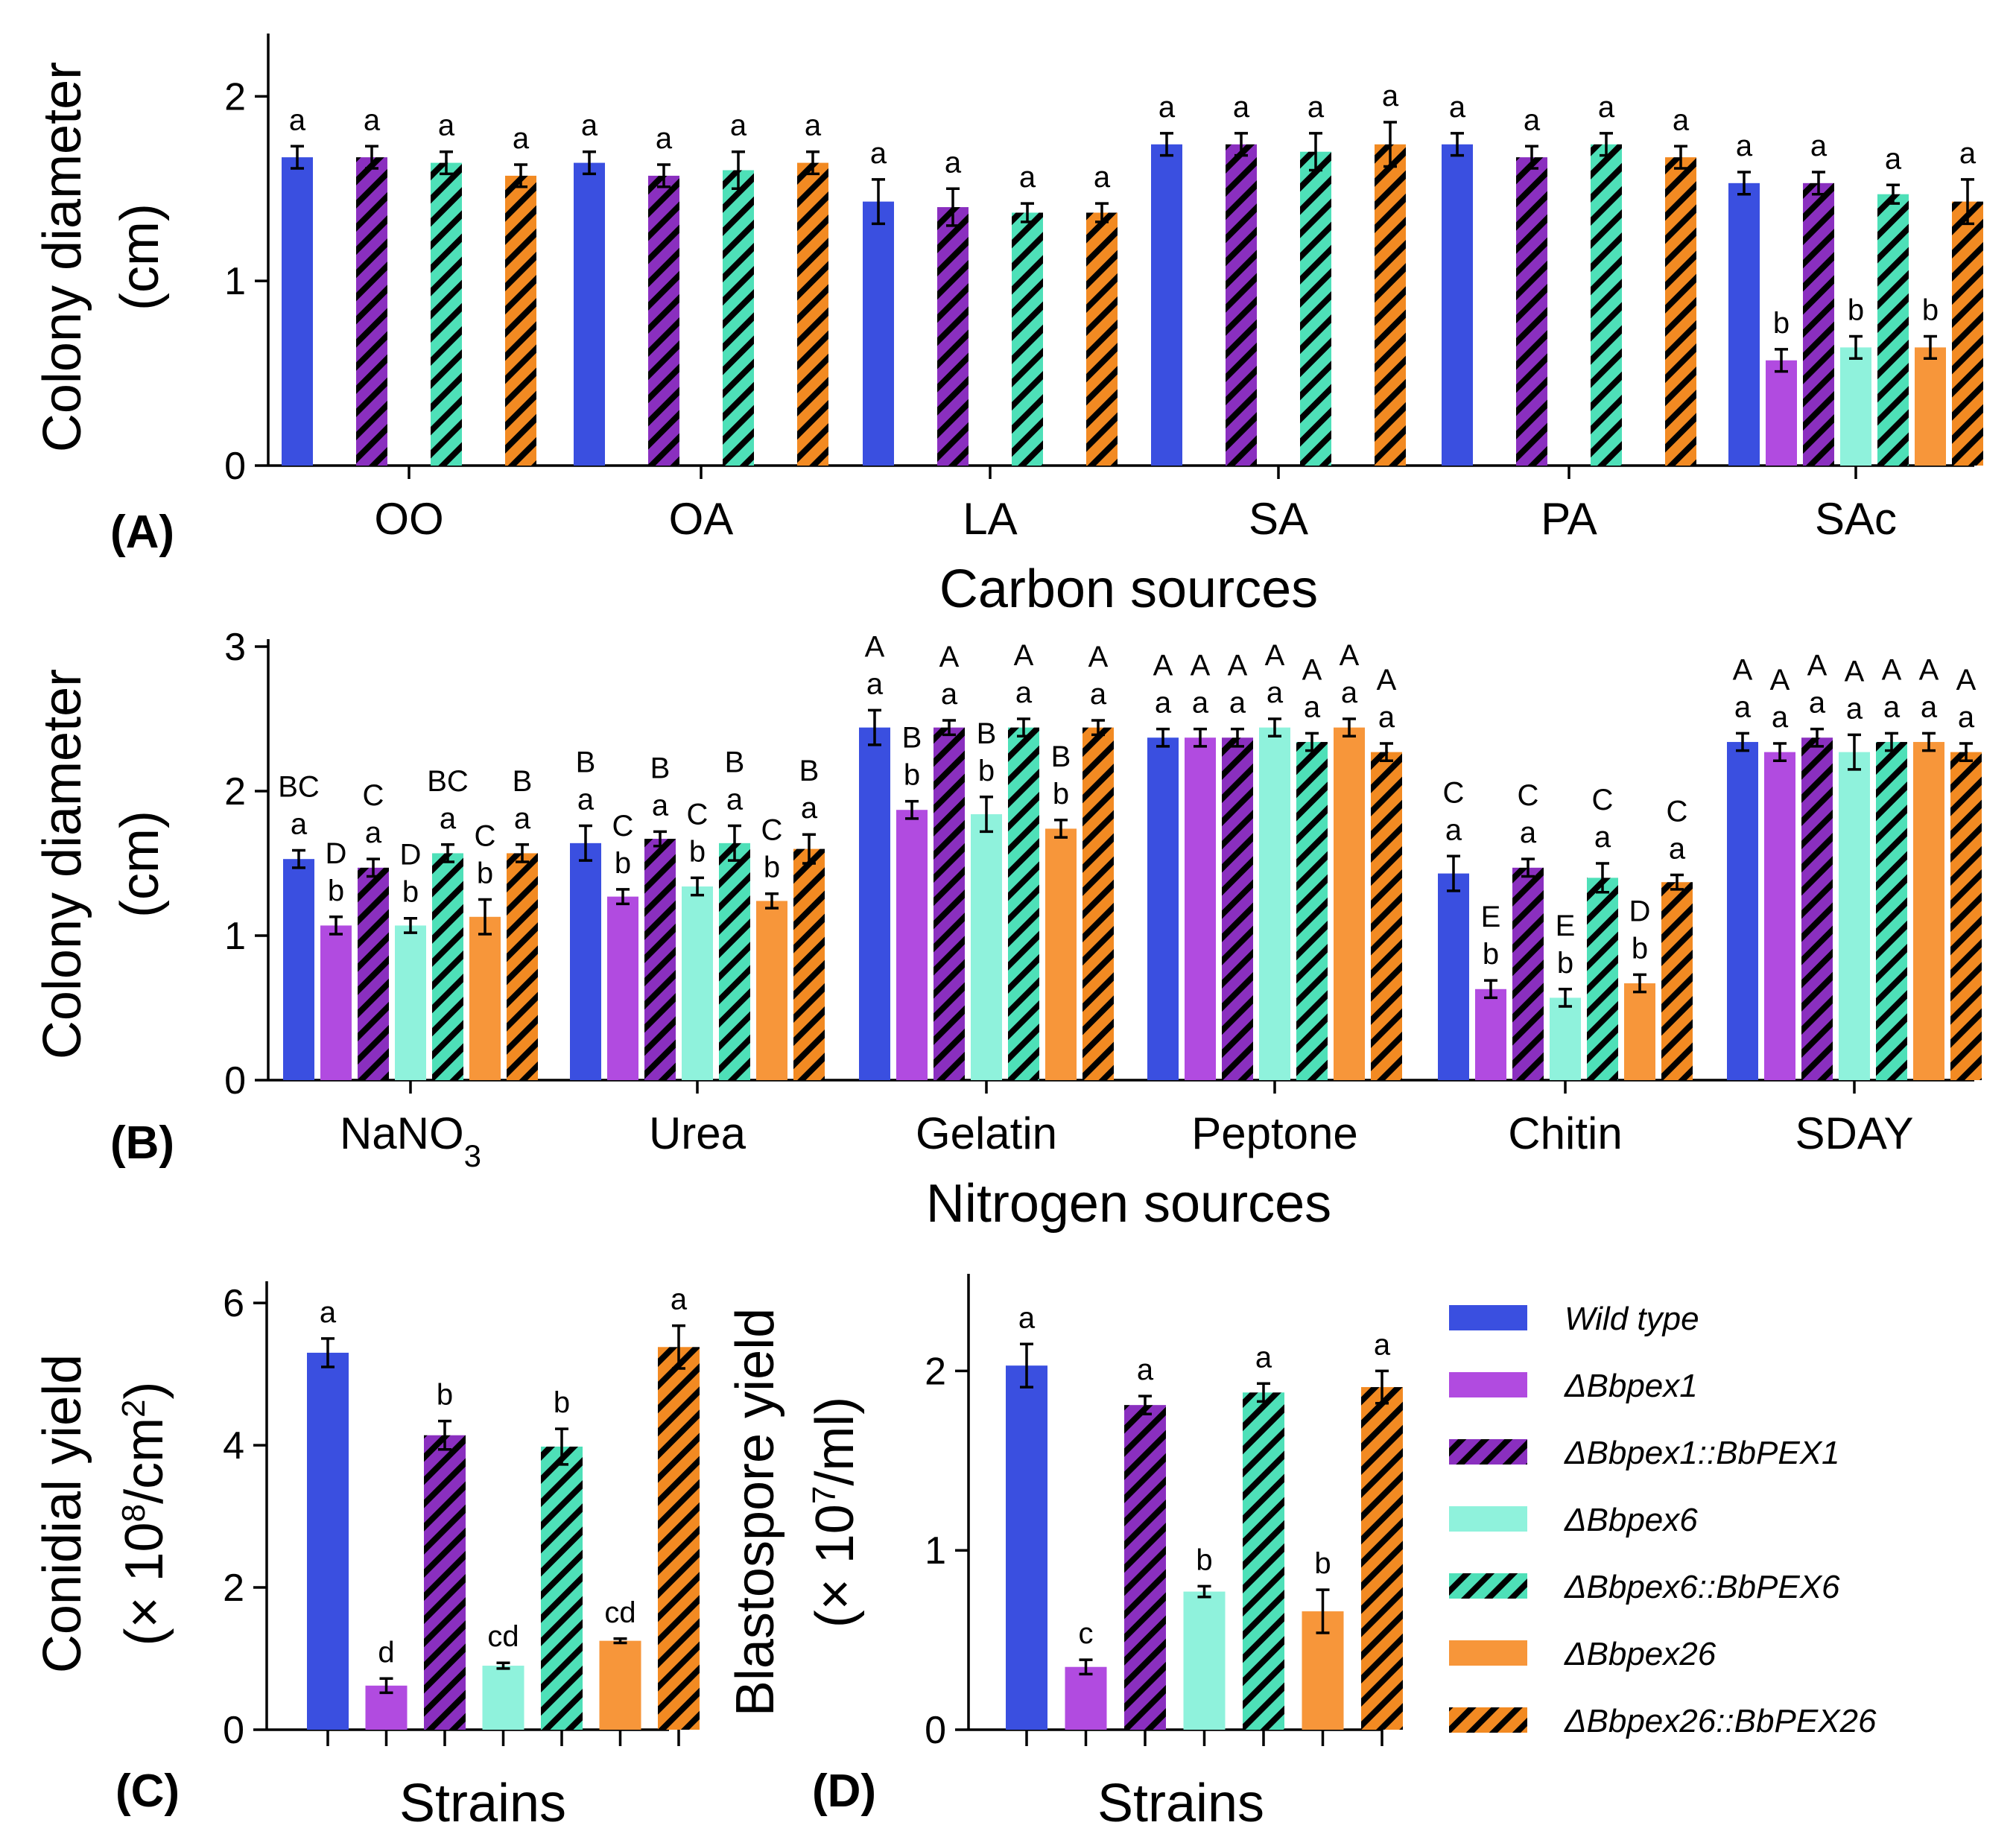  I want to click on panel-d-y-tick-label: 2, so click(935, 1372).